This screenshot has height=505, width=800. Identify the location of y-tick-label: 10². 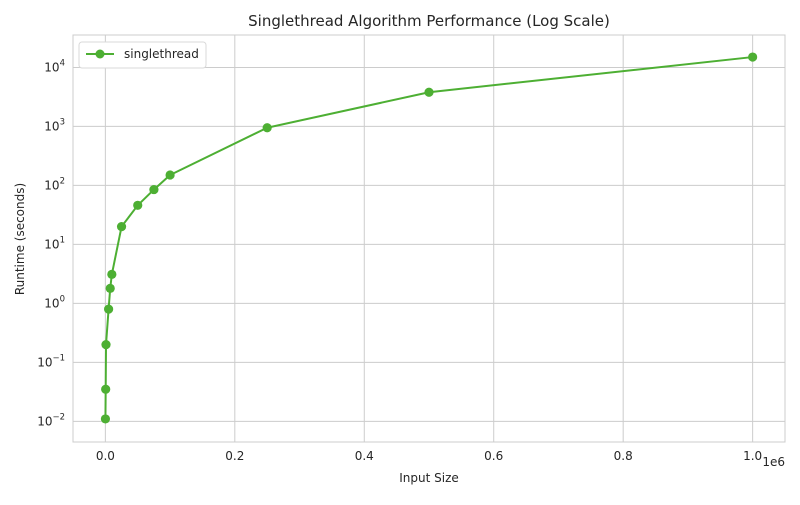
(54, 184).